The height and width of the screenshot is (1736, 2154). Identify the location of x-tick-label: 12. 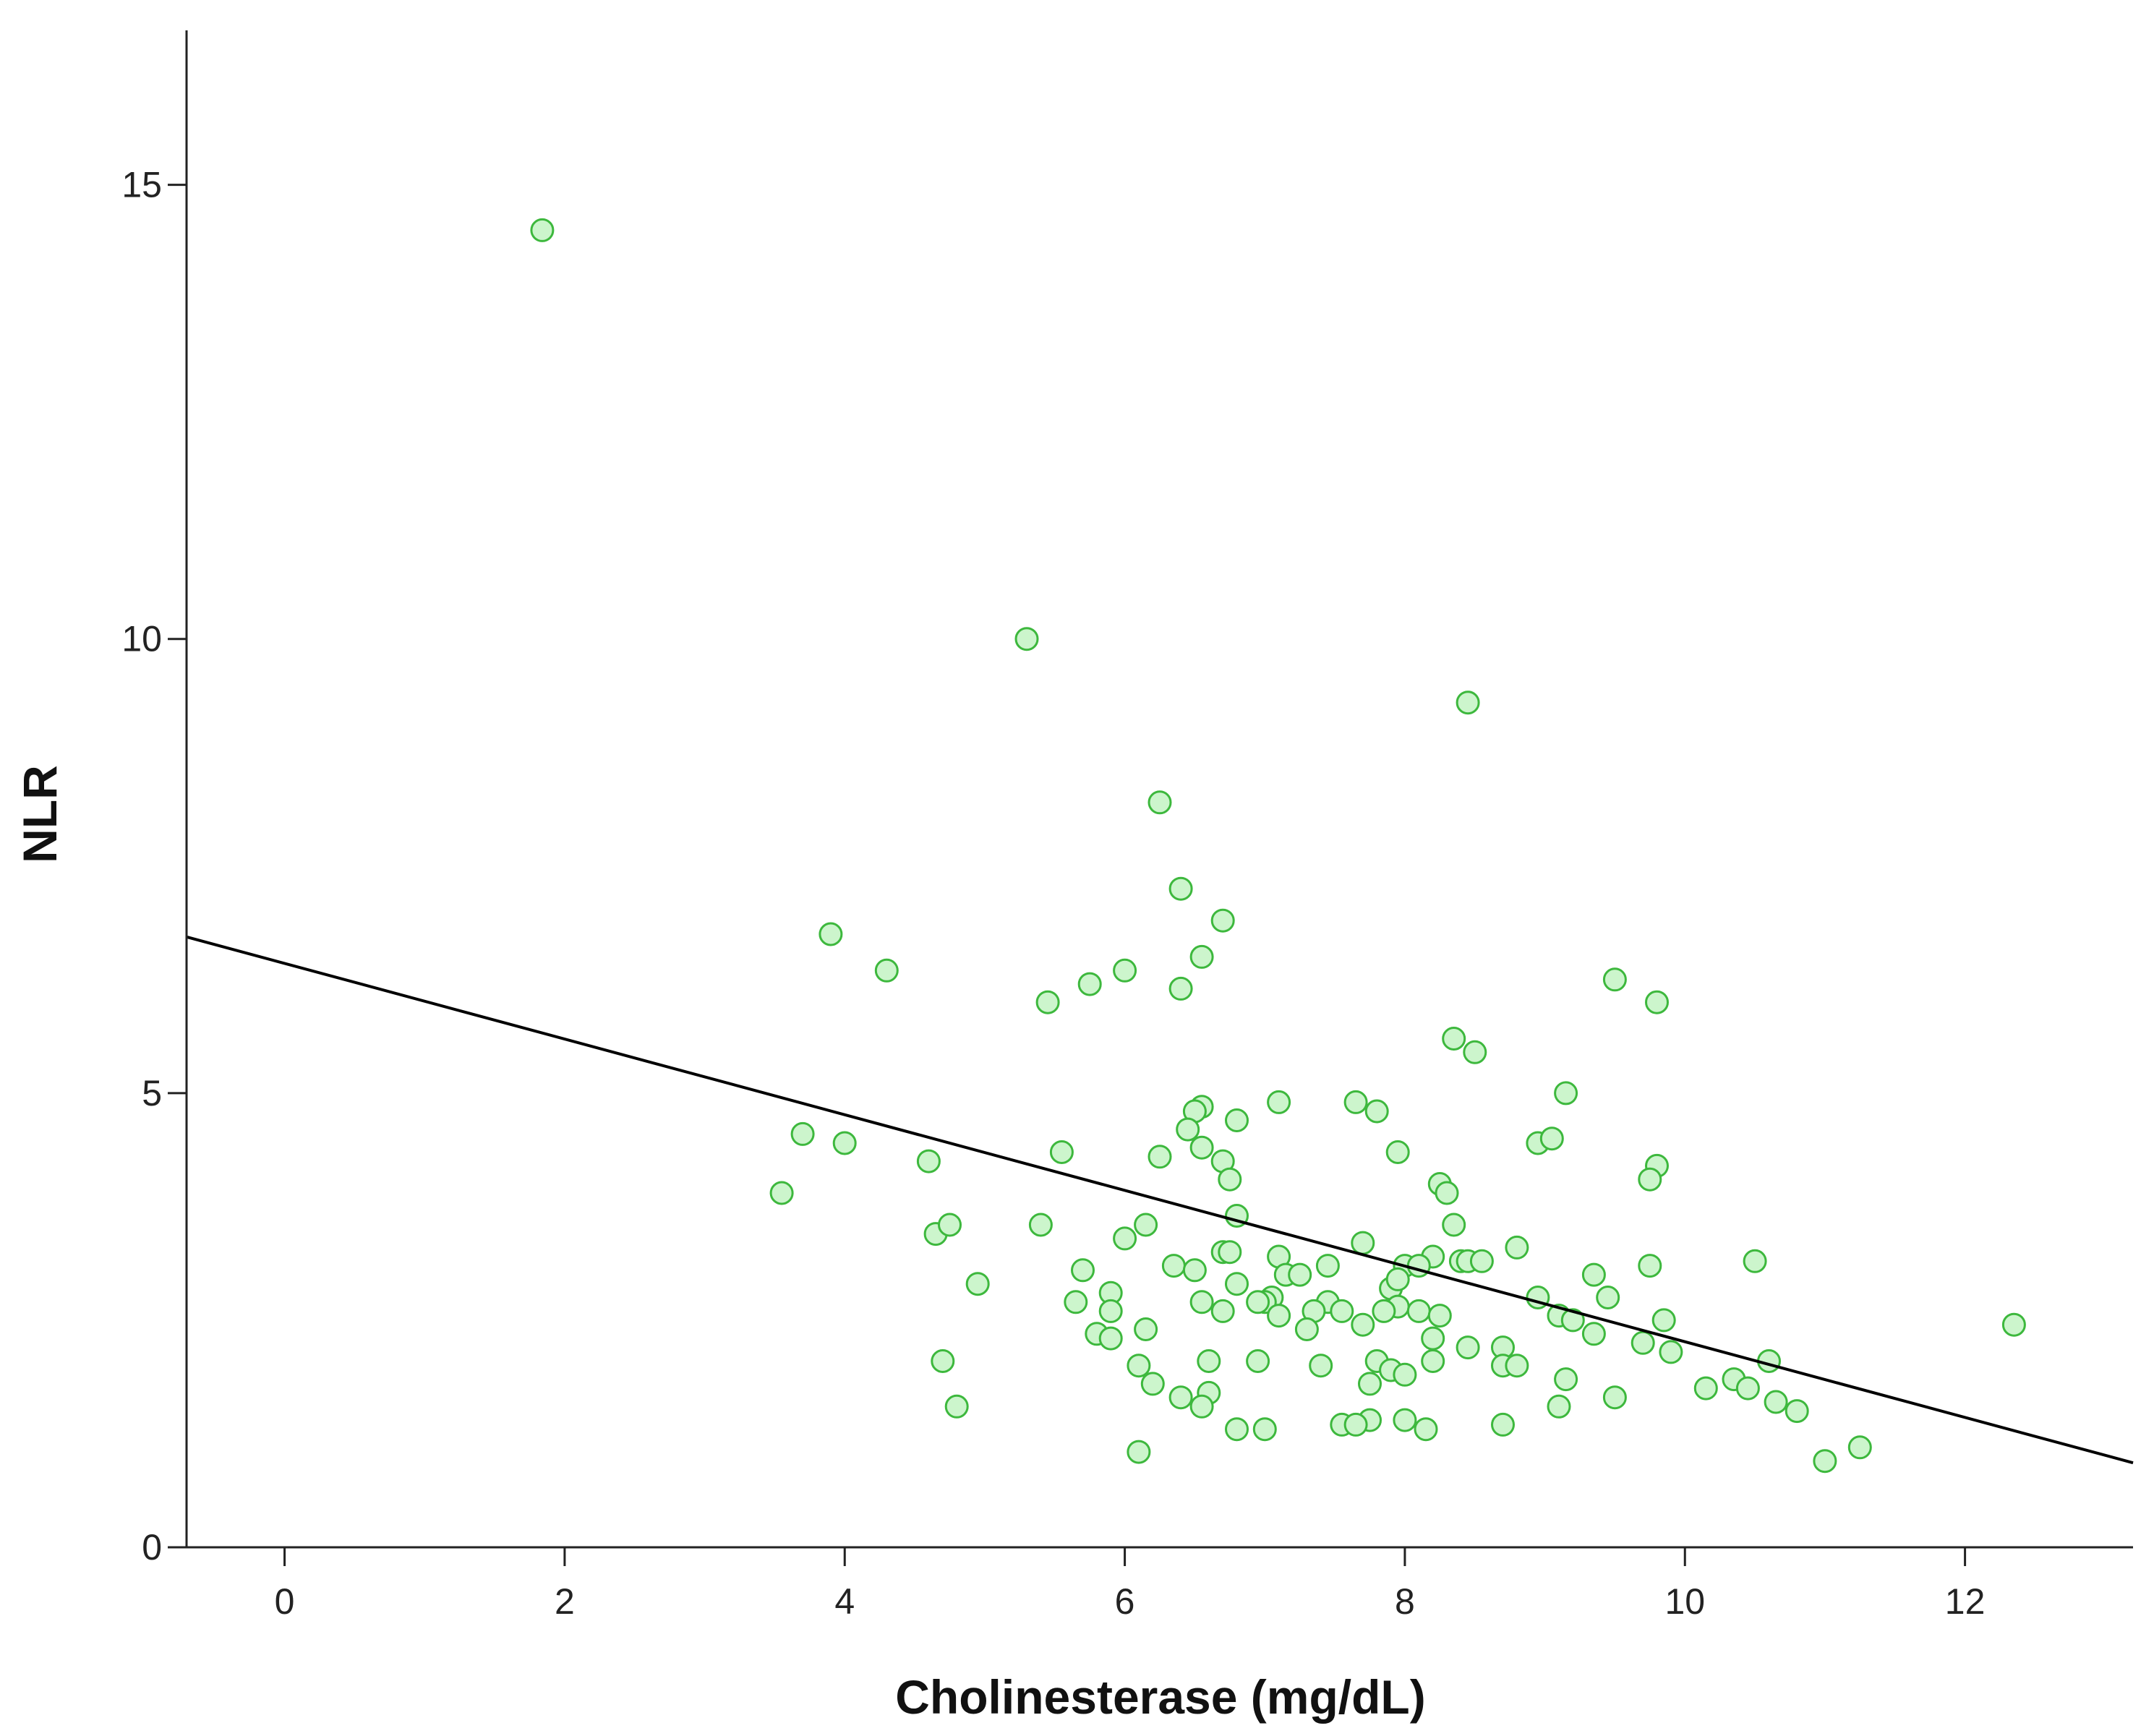
(1965, 1601).